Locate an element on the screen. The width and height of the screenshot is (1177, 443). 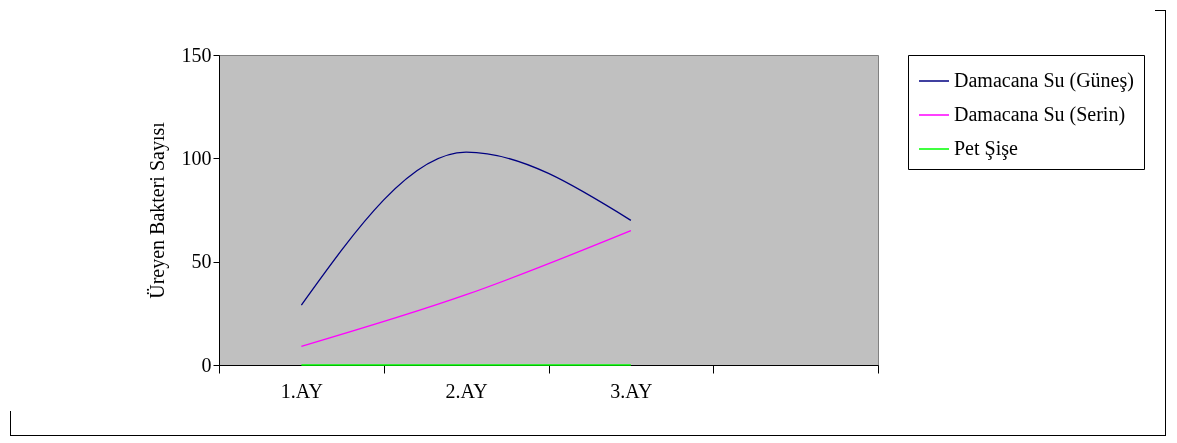
x-tick-label: 3.AY is located at coordinates (631, 390).